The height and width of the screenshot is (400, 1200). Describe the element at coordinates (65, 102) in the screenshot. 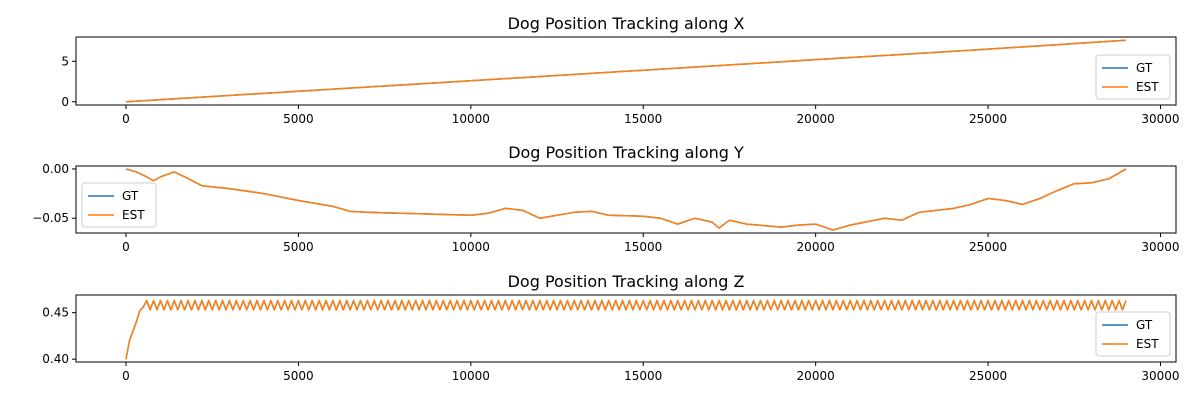

I see `y-tick-label: 0` at that location.